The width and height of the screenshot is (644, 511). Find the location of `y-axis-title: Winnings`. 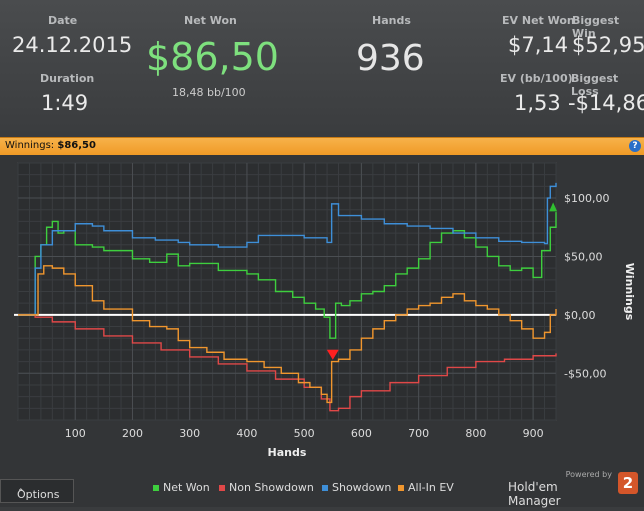

y-axis-title: Winnings is located at coordinates (629, 292).